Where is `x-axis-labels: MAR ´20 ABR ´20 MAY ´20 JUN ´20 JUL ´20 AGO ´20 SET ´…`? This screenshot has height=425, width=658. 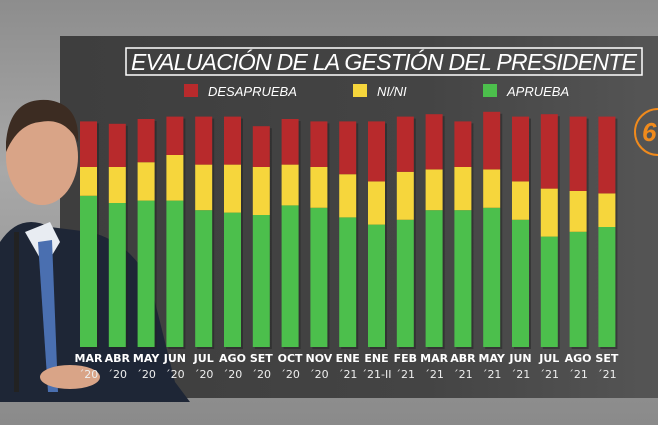
x-axis-labels: MAR ´20 ABR ´20 MAY ´20 JUN ´20 JUL ´20 AGO ´20 SET ´… is located at coordinates (347, 366).